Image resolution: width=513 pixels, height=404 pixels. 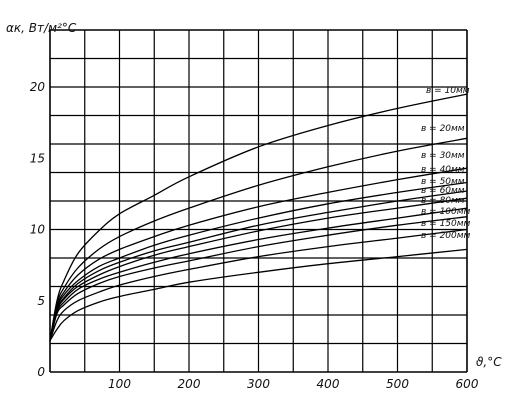 What do you see at coordinates (448, 91) in the screenshot?
I see `series-label: в = 10мм` at bounding box center [448, 91].